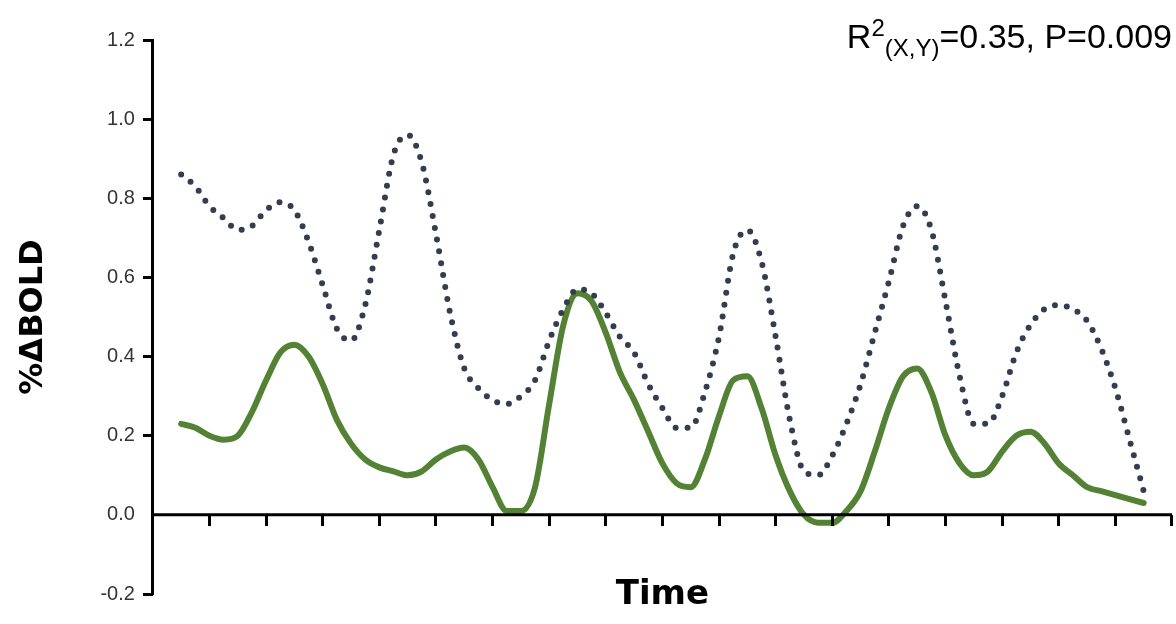 This screenshot has height=624, width=1176. What do you see at coordinates (121, 434) in the screenshot?
I see `y-tick-label: 0.2` at bounding box center [121, 434].